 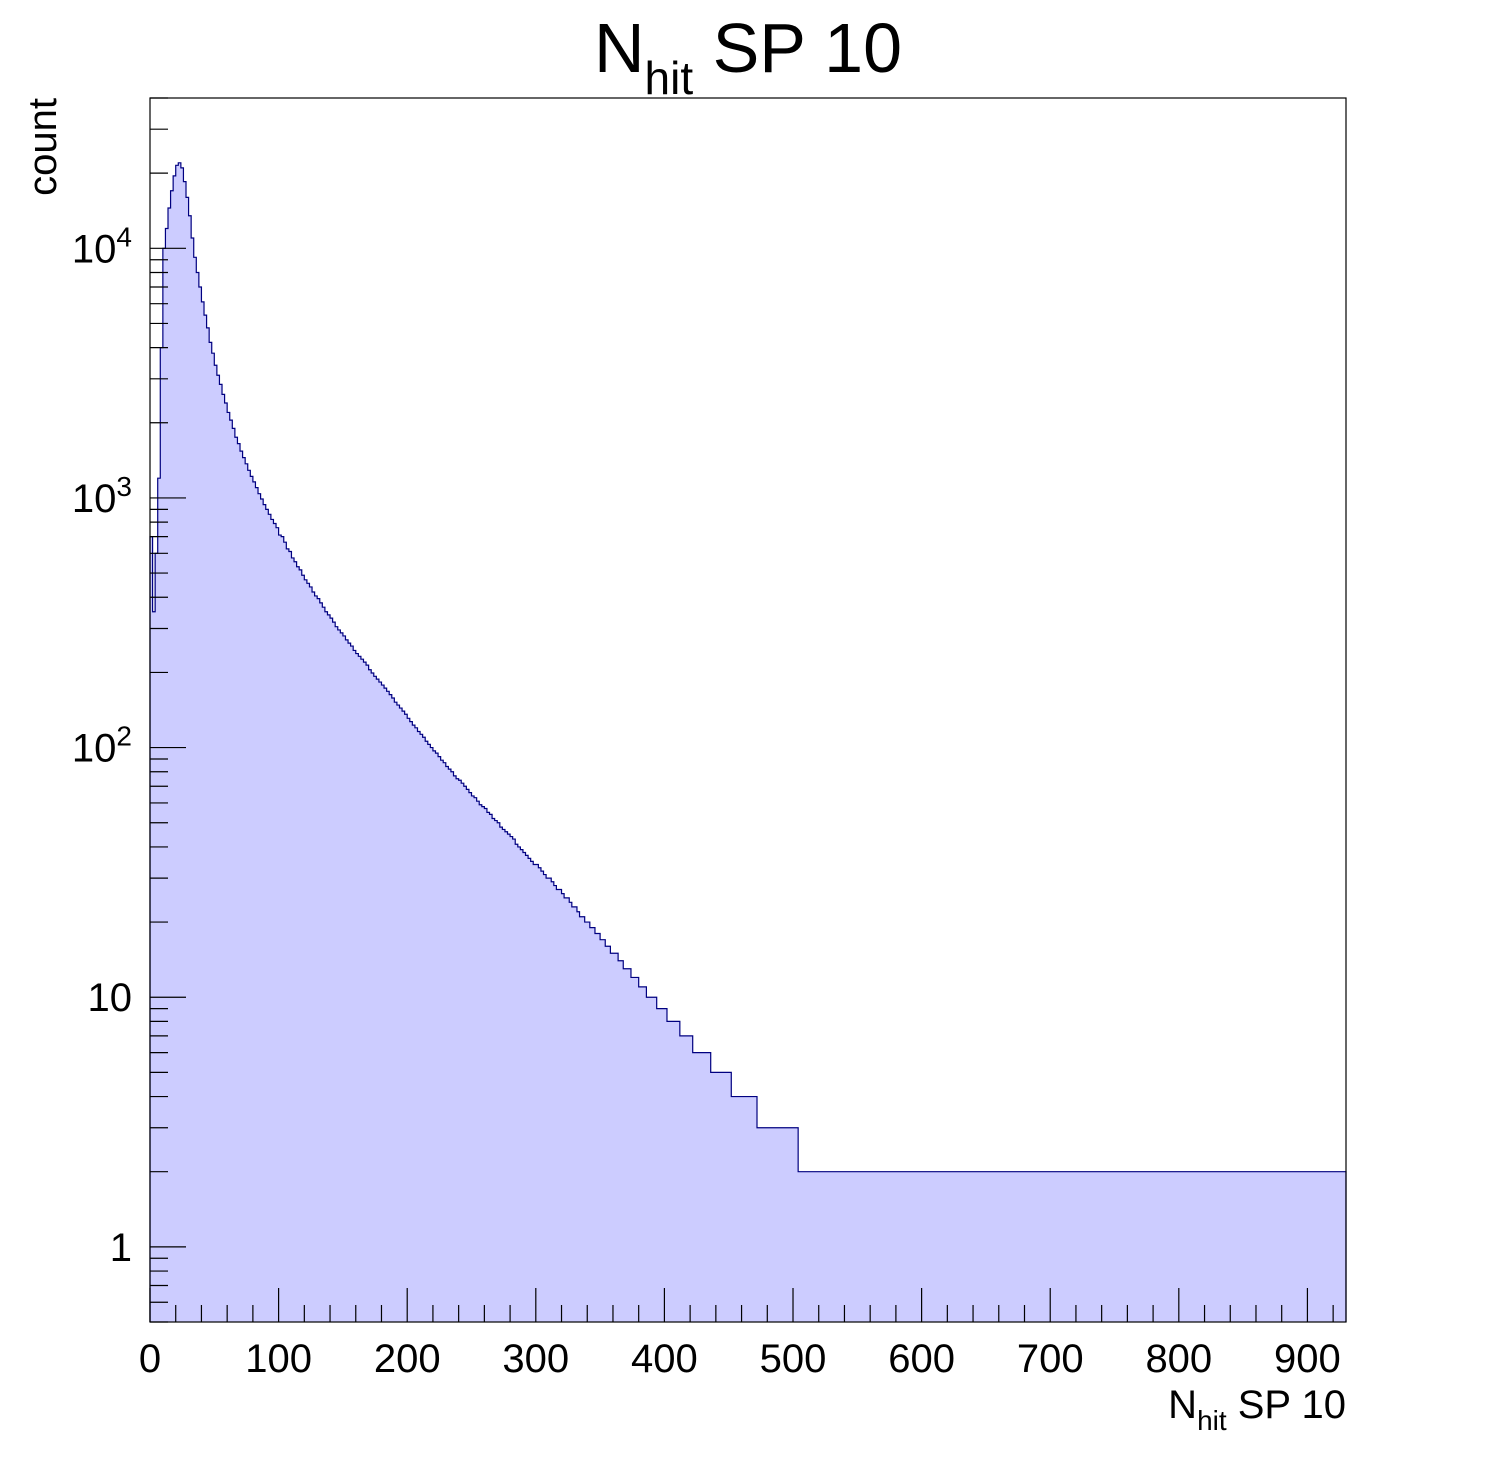 I want to click on y-tick-base: 1, so click(x=121, y=1248).